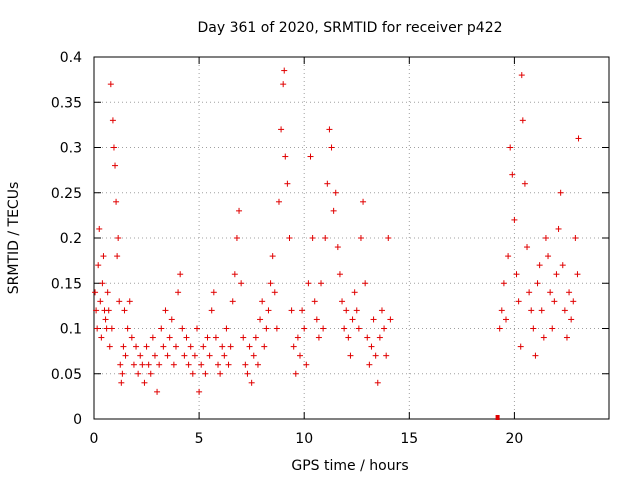  What do you see at coordinates (409, 439) in the screenshot?
I see `x-tick-label: 15` at bounding box center [409, 439].